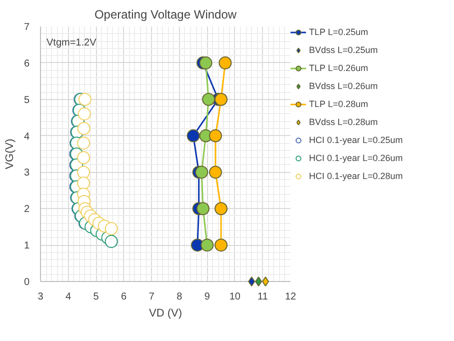 The height and width of the screenshot is (341, 454). Describe the element at coordinates (235, 297) in the screenshot. I see `x-tick-label: 10` at that location.